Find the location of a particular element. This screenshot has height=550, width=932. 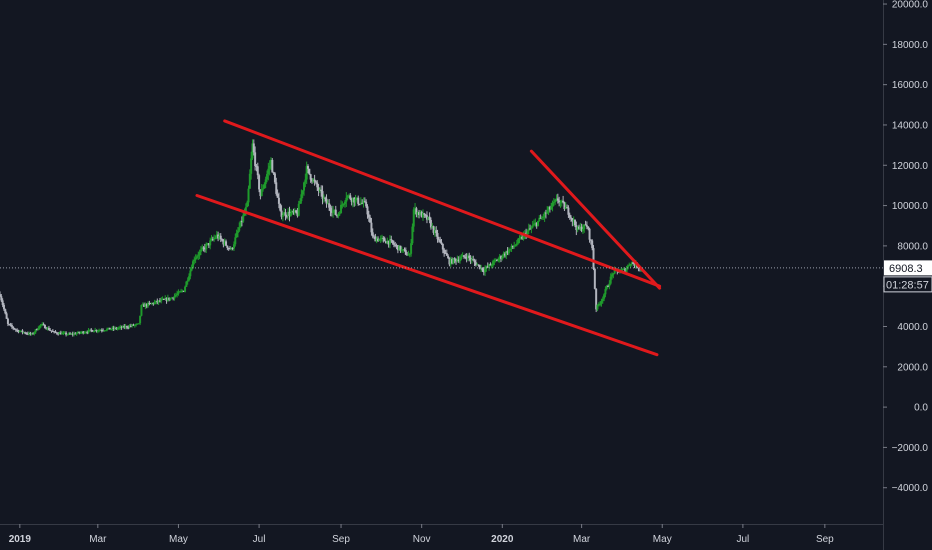

y-tick-label: 14000.0 is located at coordinates (910, 125).